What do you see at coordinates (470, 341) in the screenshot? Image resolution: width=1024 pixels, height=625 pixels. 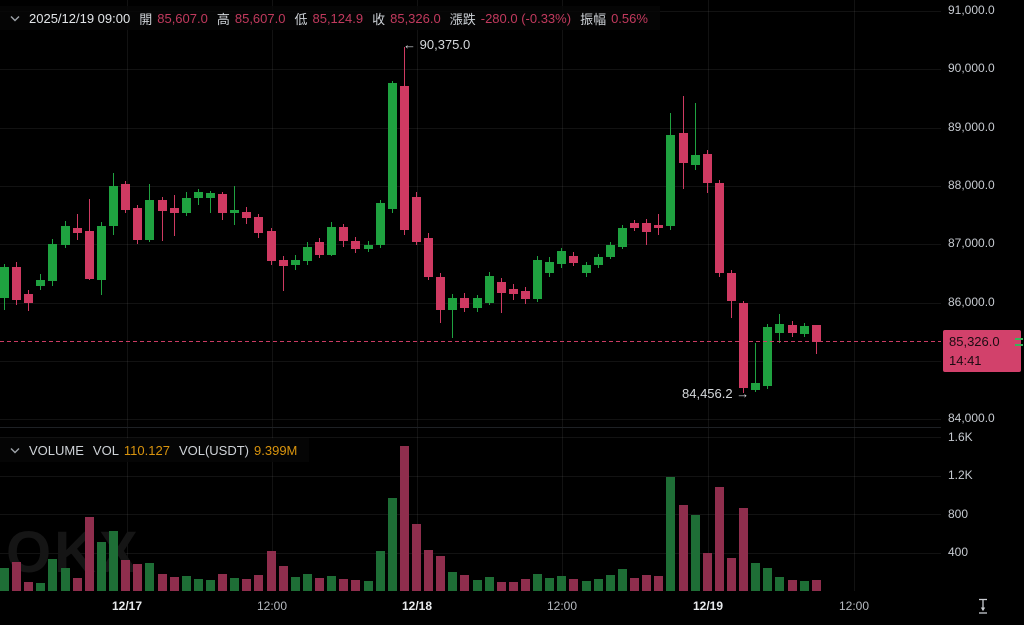 I see `last-price-line` at bounding box center [470, 341].